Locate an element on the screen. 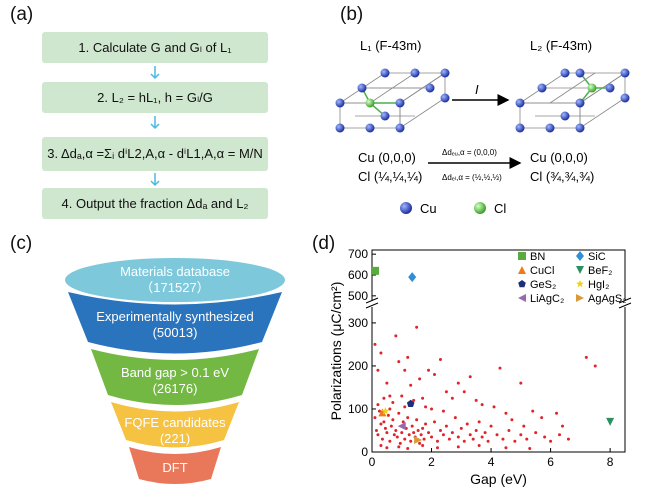 The image size is (654, 493). axis-break-gap is located at coordinates (498, 304).